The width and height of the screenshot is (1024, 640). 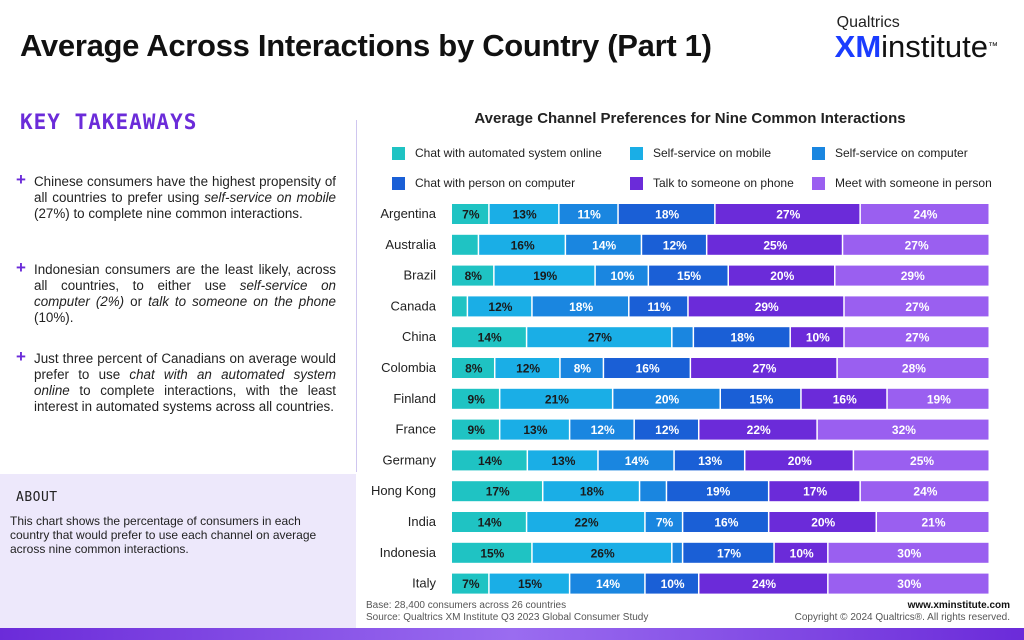 I want to click on data-label: 25%, so click(x=775, y=245).